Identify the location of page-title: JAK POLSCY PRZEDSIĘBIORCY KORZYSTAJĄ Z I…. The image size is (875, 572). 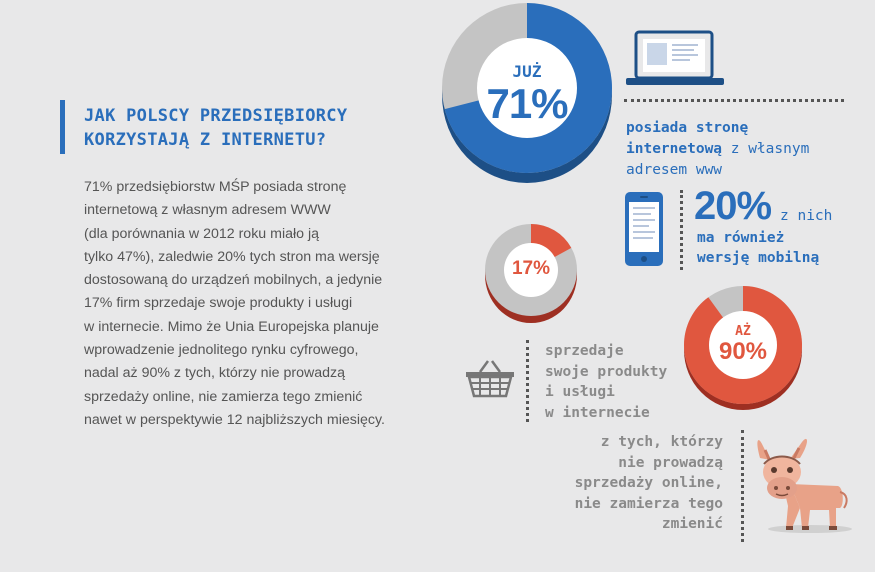
(254, 128).